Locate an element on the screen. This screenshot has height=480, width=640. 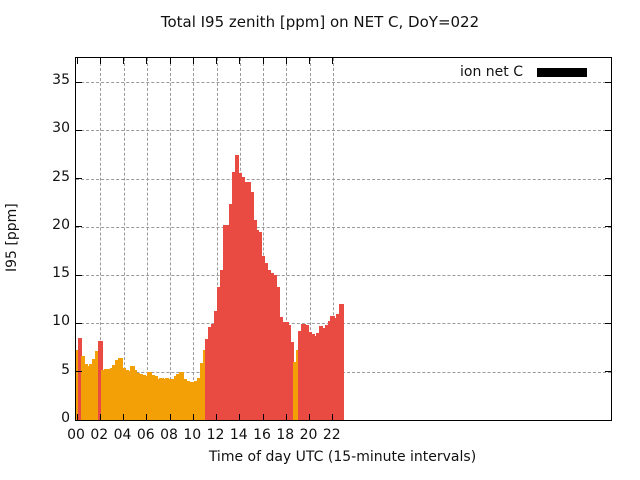
legend-label: ion net C is located at coordinates (491, 72).